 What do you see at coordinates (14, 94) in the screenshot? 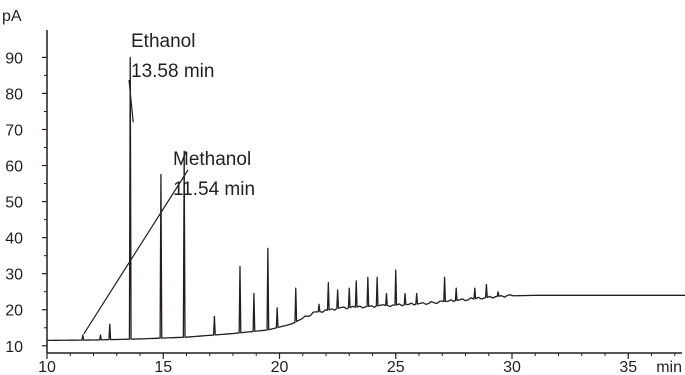
I see `y-tick-label-80: 80` at bounding box center [14, 94].